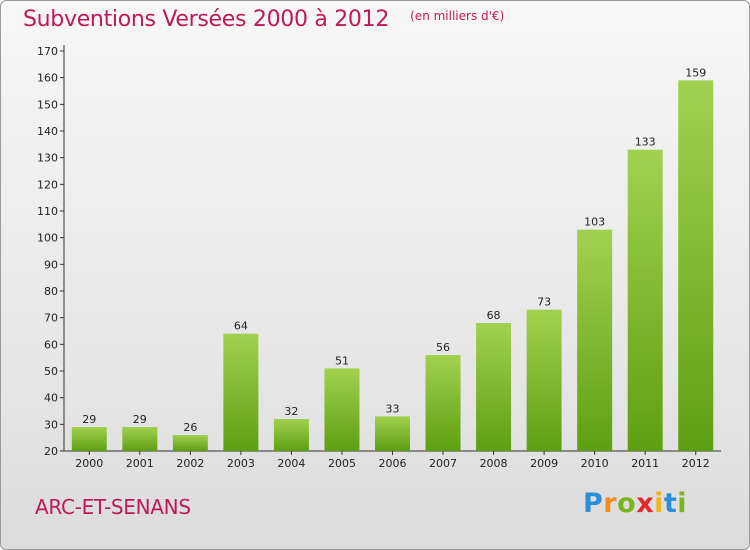 Image resolution: width=750 pixels, height=550 pixels. What do you see at coordinates (544, 302) in the screenshot?
I see `data-label-2009: 73` at bounding box center [544, 302].